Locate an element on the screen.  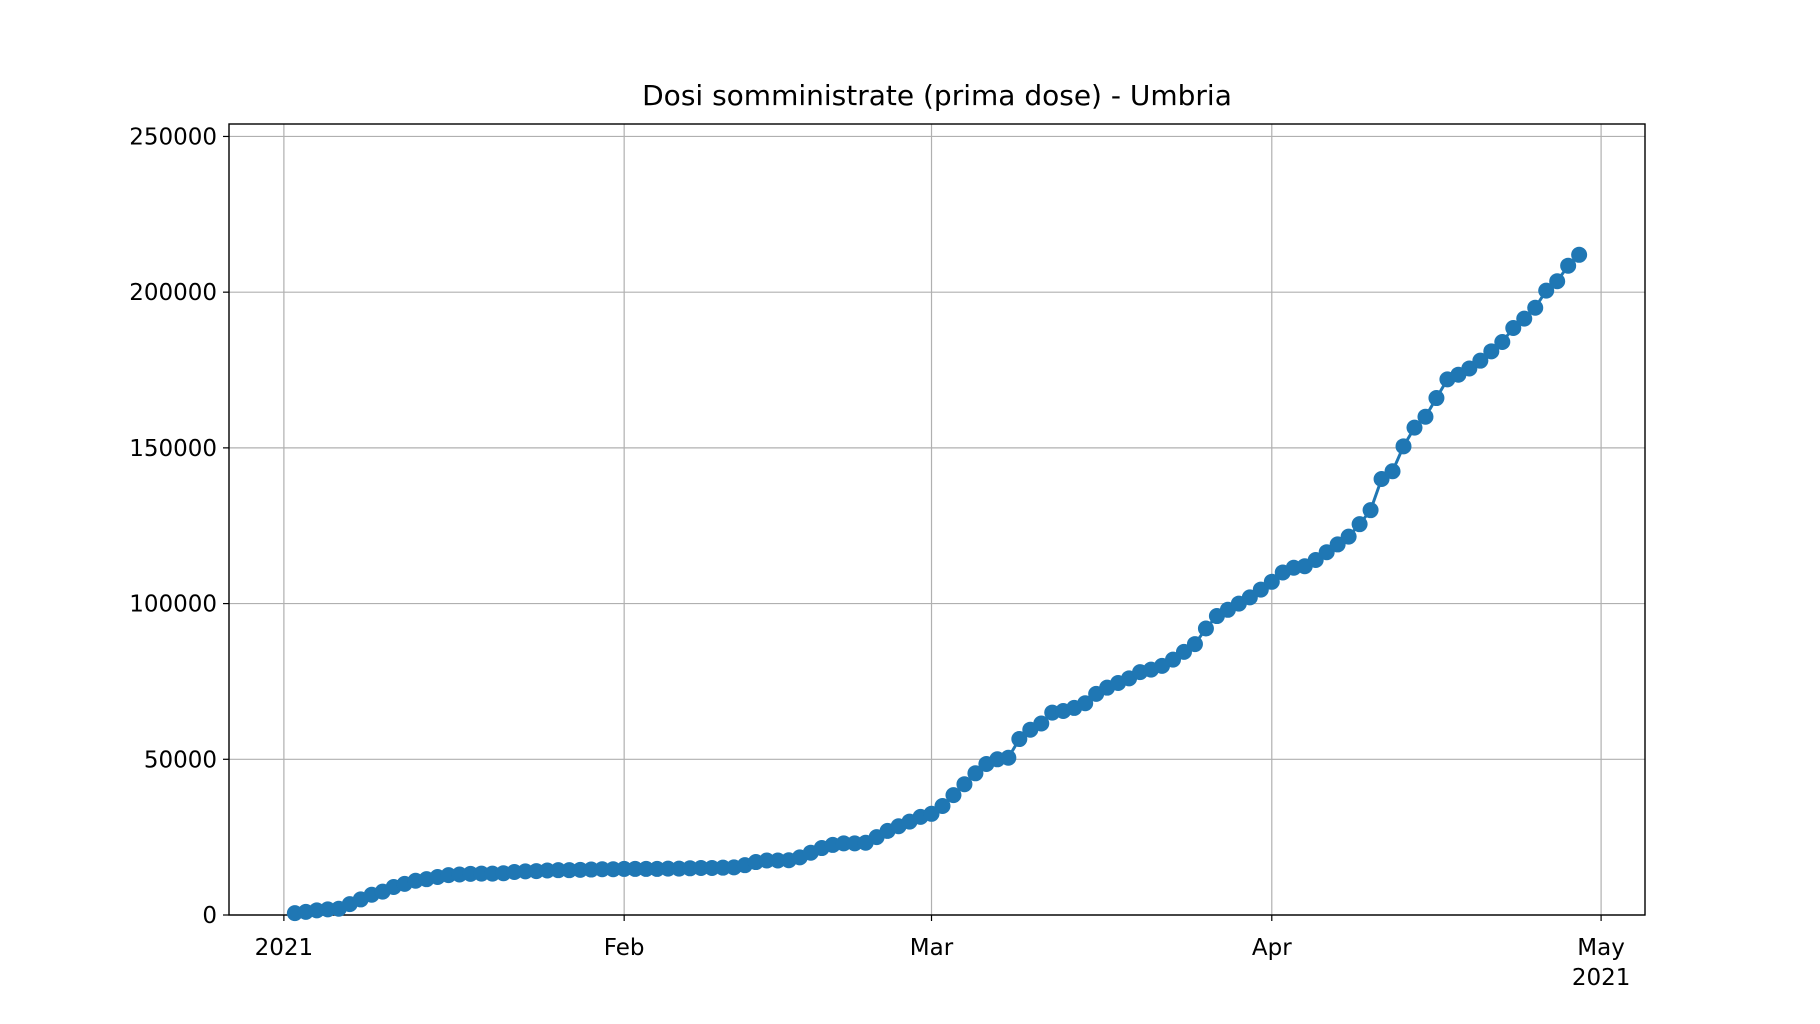
x-tick-label: Apr is located at coordinates (1272, 948).